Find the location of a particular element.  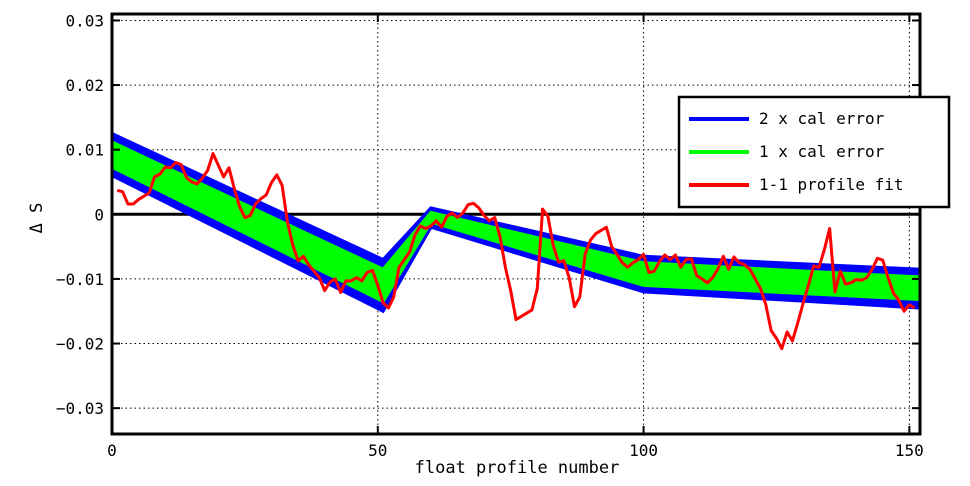

legend-label: 1-1 profile fit is located at coordinates (831, 184).